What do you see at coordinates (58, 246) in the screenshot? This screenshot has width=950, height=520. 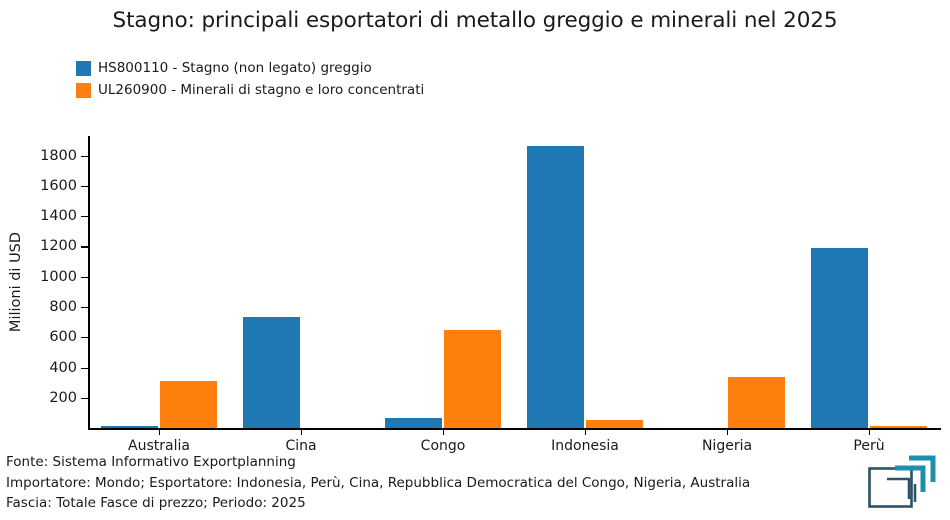 I see `y-axis-tick-label: 1200` at bounding box center [58, 246].